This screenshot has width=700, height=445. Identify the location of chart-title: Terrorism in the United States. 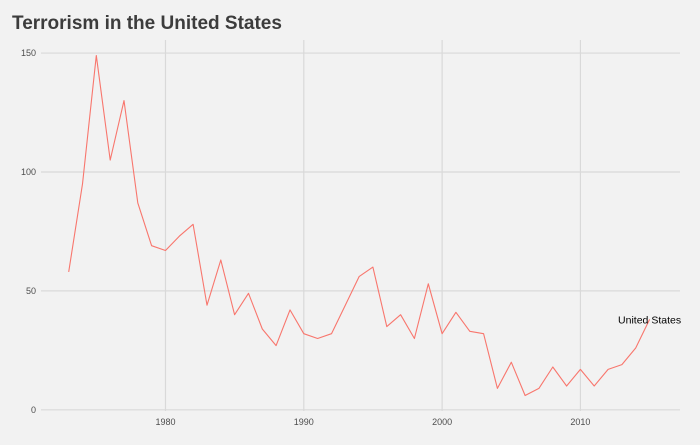
(147, 23).